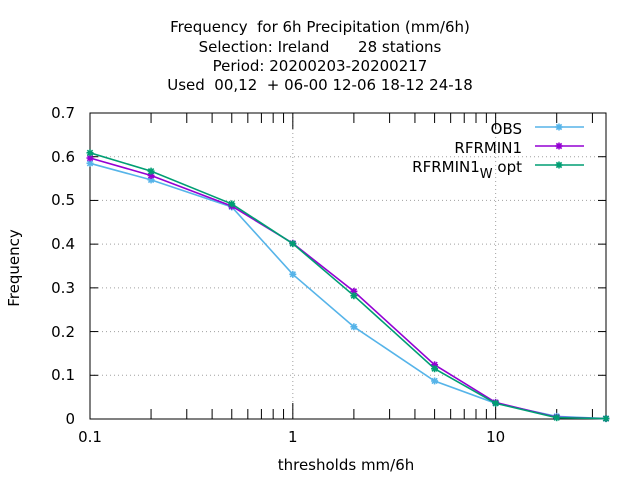 The width and height of the screenshot is (640, 480). Describe the element at coordinates (63, 156) in the screenshot. I see `y-tick-label: 0.6` at that location.